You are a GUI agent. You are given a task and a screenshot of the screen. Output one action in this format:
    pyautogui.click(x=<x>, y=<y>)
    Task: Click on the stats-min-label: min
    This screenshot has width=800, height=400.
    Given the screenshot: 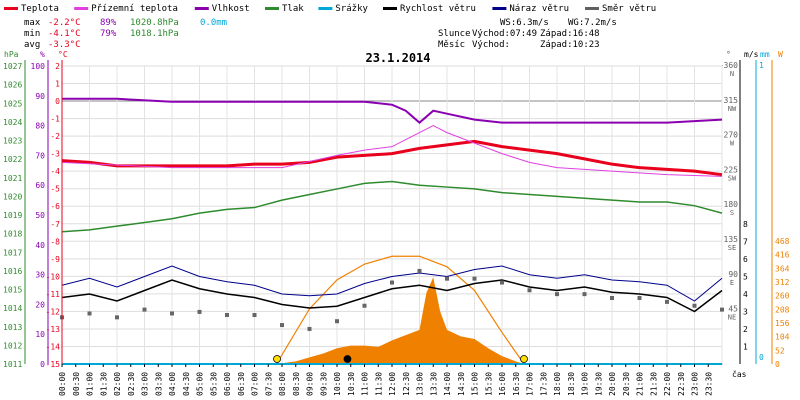 What is the action you would take?
    pyautogui.click(x=32, y=34)
    